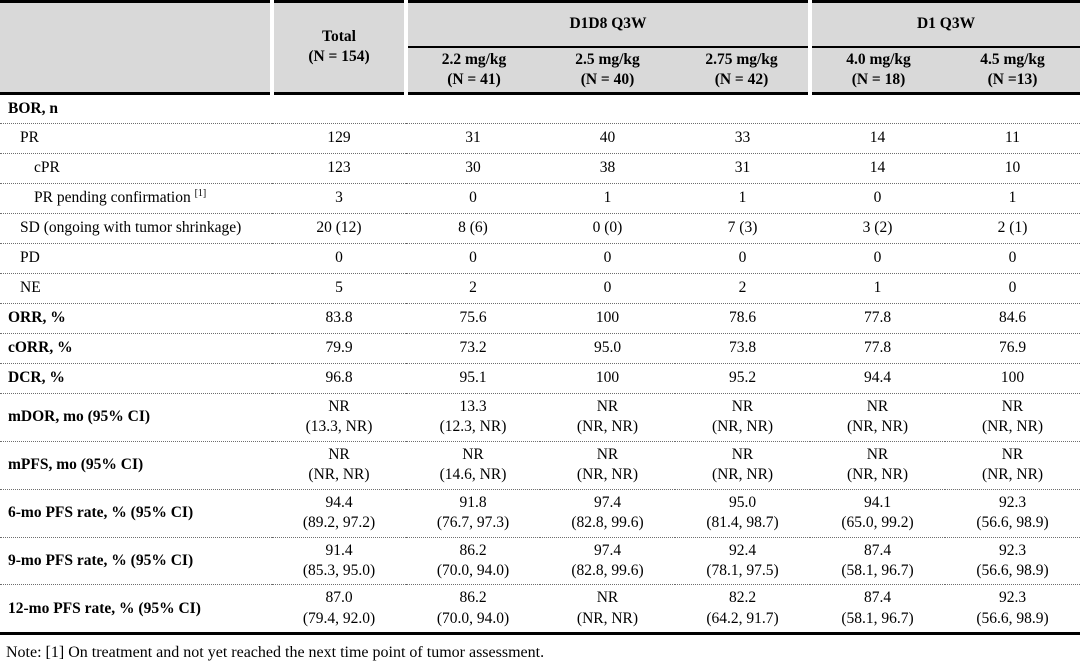 Image resolution: width=1080 pixels, height=665 pixels. I want to click on table-row: PR 129 31 40 33 14 11, so click(540, 138).